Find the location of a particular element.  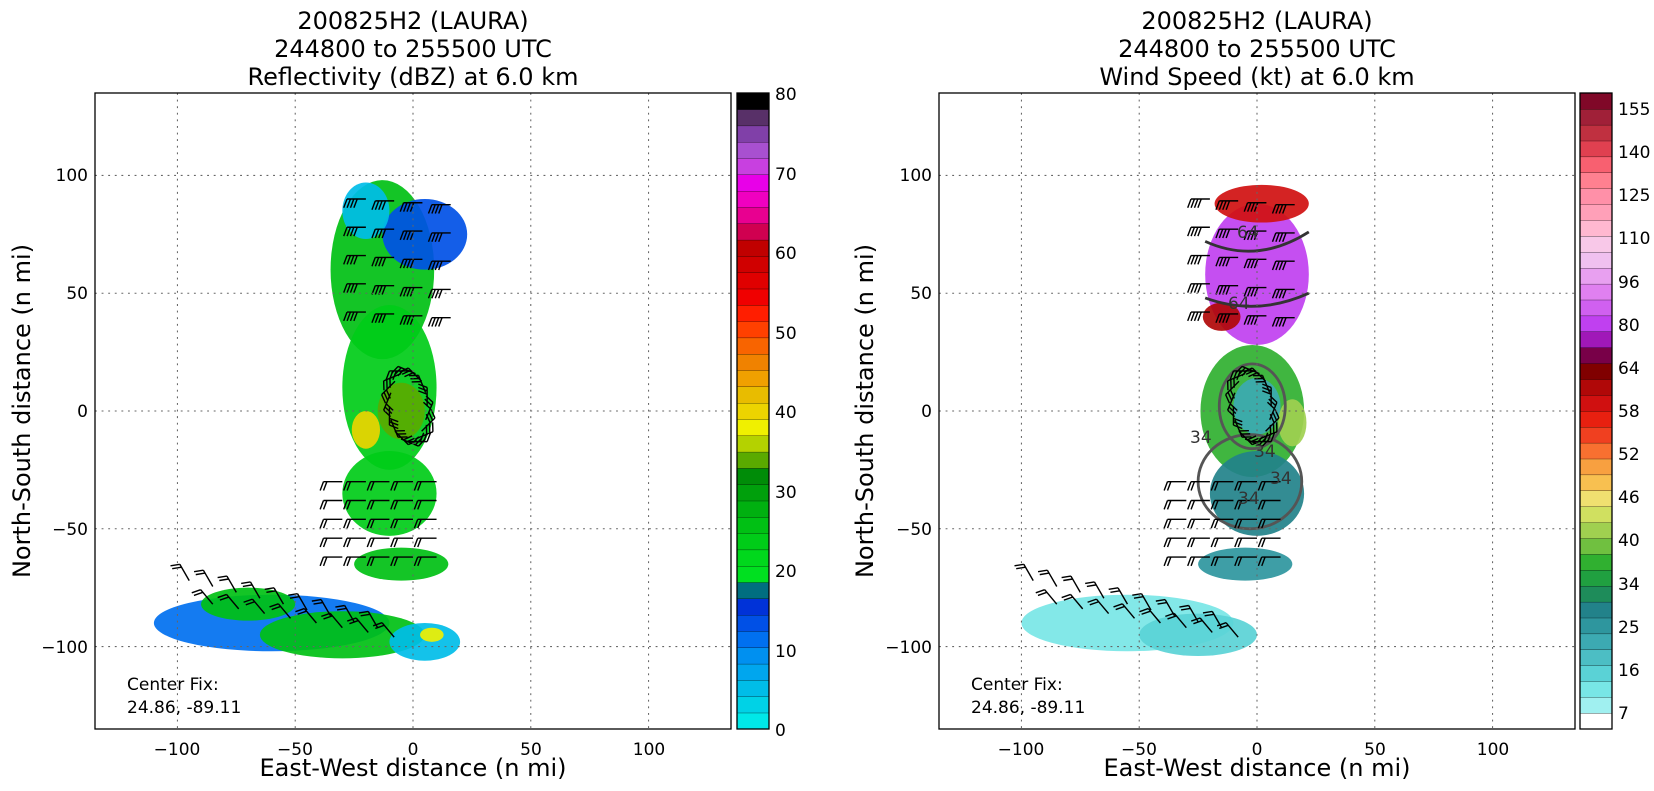

reflectivity-y-ticks: 100 50 0 −50 −100 is located at coordinates (64, 412).